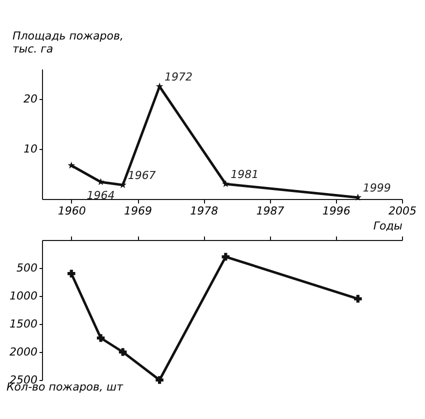 The height and width of the screenshot is (419, 425). Describe the element at coordinates (244, 174) in the screenshot. I see `annotation: 1981` at that location.